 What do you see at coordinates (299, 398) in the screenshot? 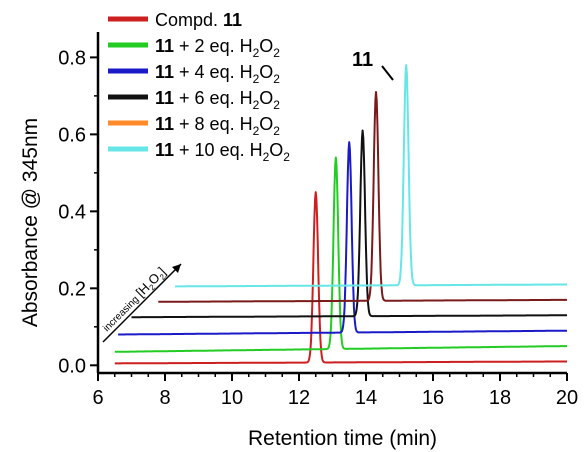
I see `x-tick-label: 12` at bounding box center [299, 398].